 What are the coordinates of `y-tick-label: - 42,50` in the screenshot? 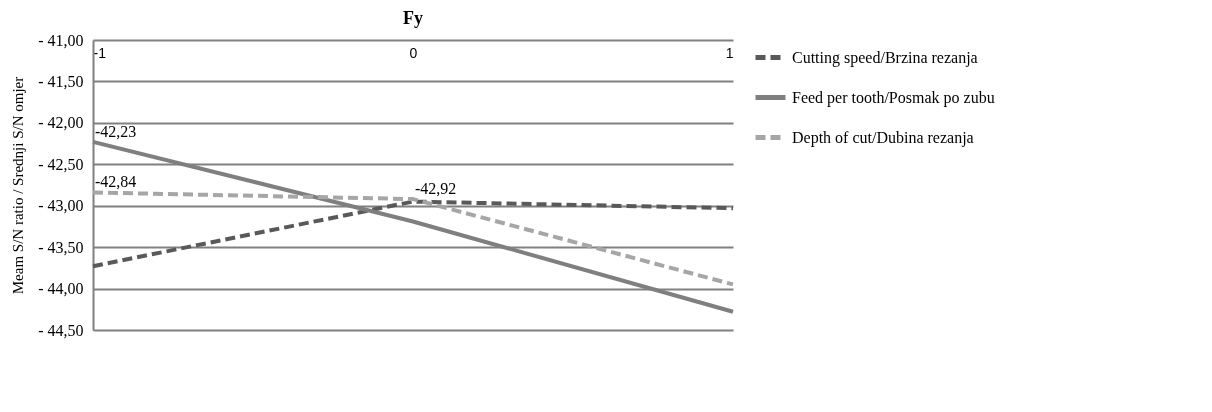 It's located at (61, 164).